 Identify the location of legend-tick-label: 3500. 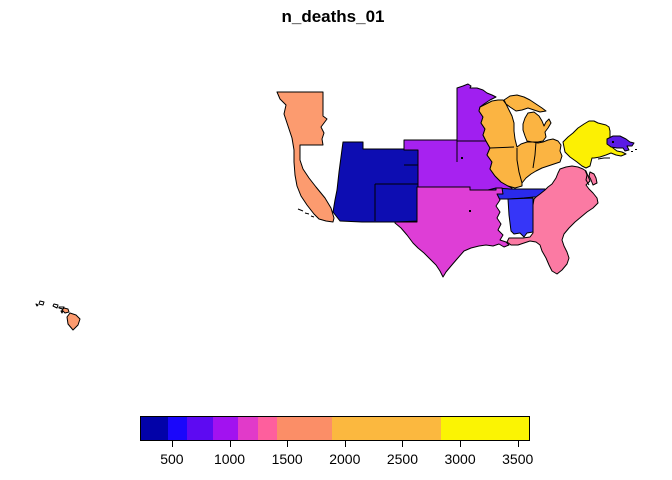
(518, 459).